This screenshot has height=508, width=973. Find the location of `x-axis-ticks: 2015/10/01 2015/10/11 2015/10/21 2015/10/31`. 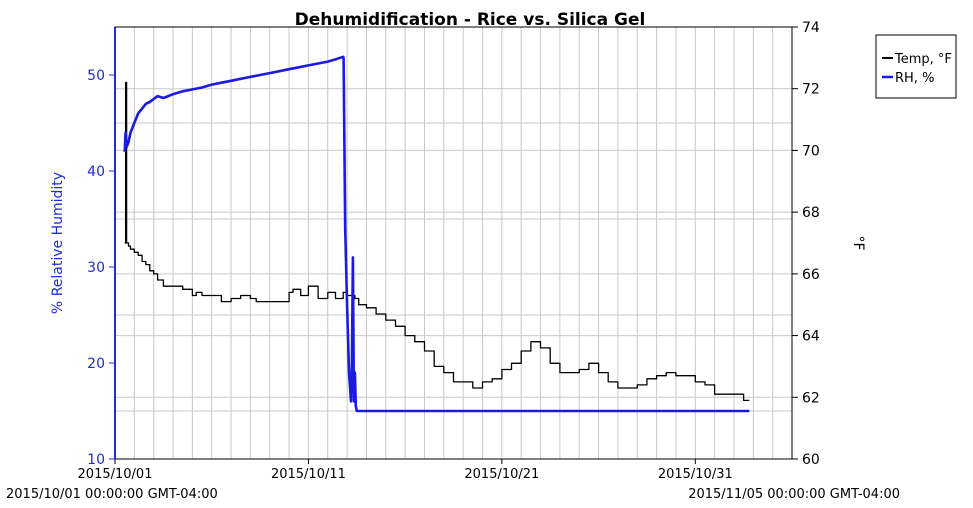

x-axis-ticks: 2015/10/01 2015/10/11 2015/10/21 2015/10/31 is located at coordinates (405, 470).